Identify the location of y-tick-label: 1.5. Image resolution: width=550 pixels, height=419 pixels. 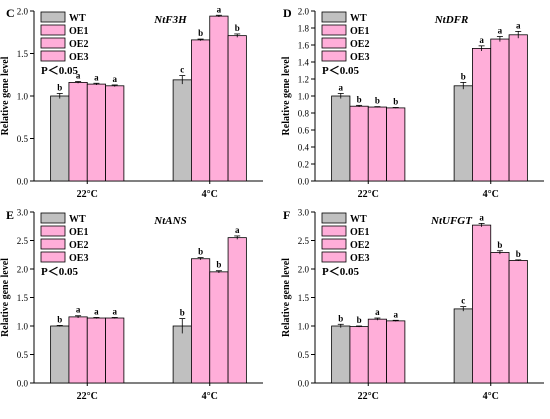
(23, 54).